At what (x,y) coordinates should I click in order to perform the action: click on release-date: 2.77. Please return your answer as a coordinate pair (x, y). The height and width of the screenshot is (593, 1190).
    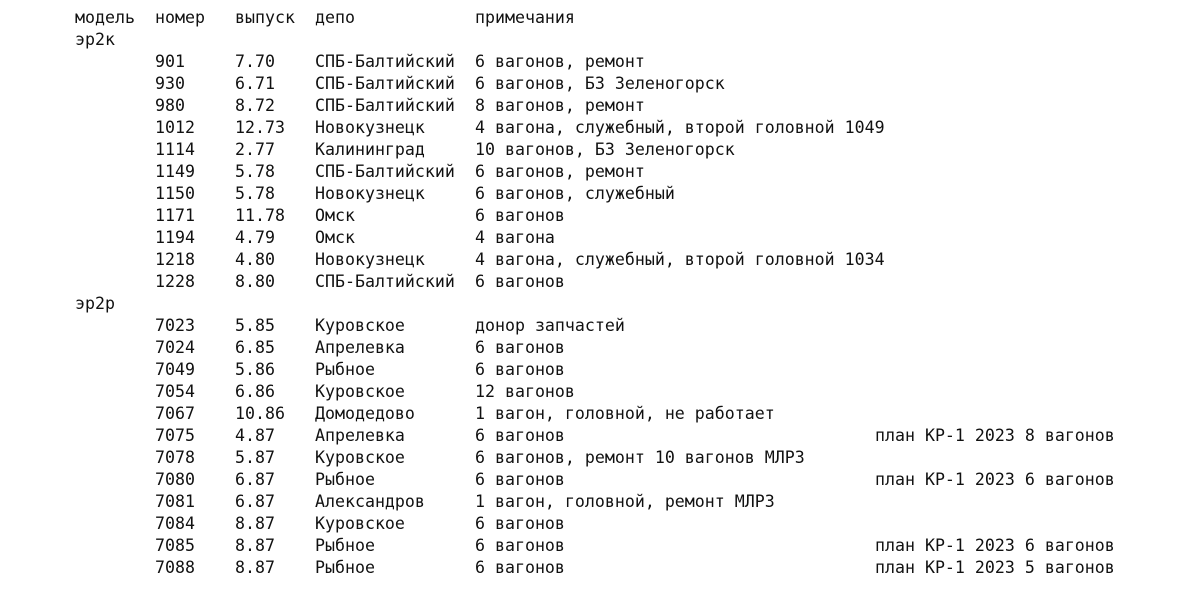
    Looking at the image, I should click on (255, 149).